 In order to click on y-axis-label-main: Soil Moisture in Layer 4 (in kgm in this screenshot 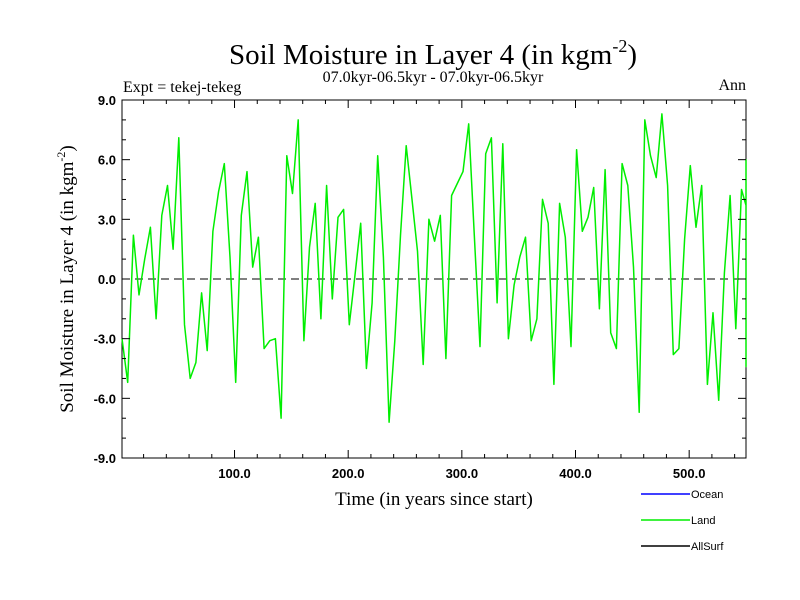, I will do `click(67, 286)`.